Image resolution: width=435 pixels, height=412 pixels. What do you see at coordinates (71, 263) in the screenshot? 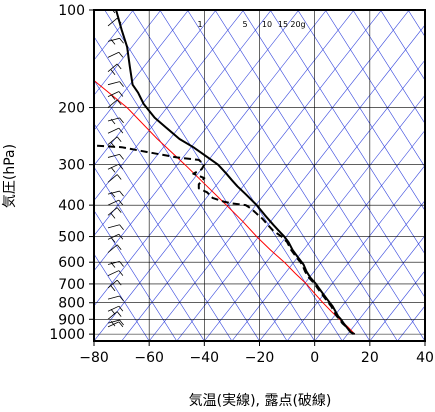
I see `y-tick-label: 600` at bounding box center [71, 263].